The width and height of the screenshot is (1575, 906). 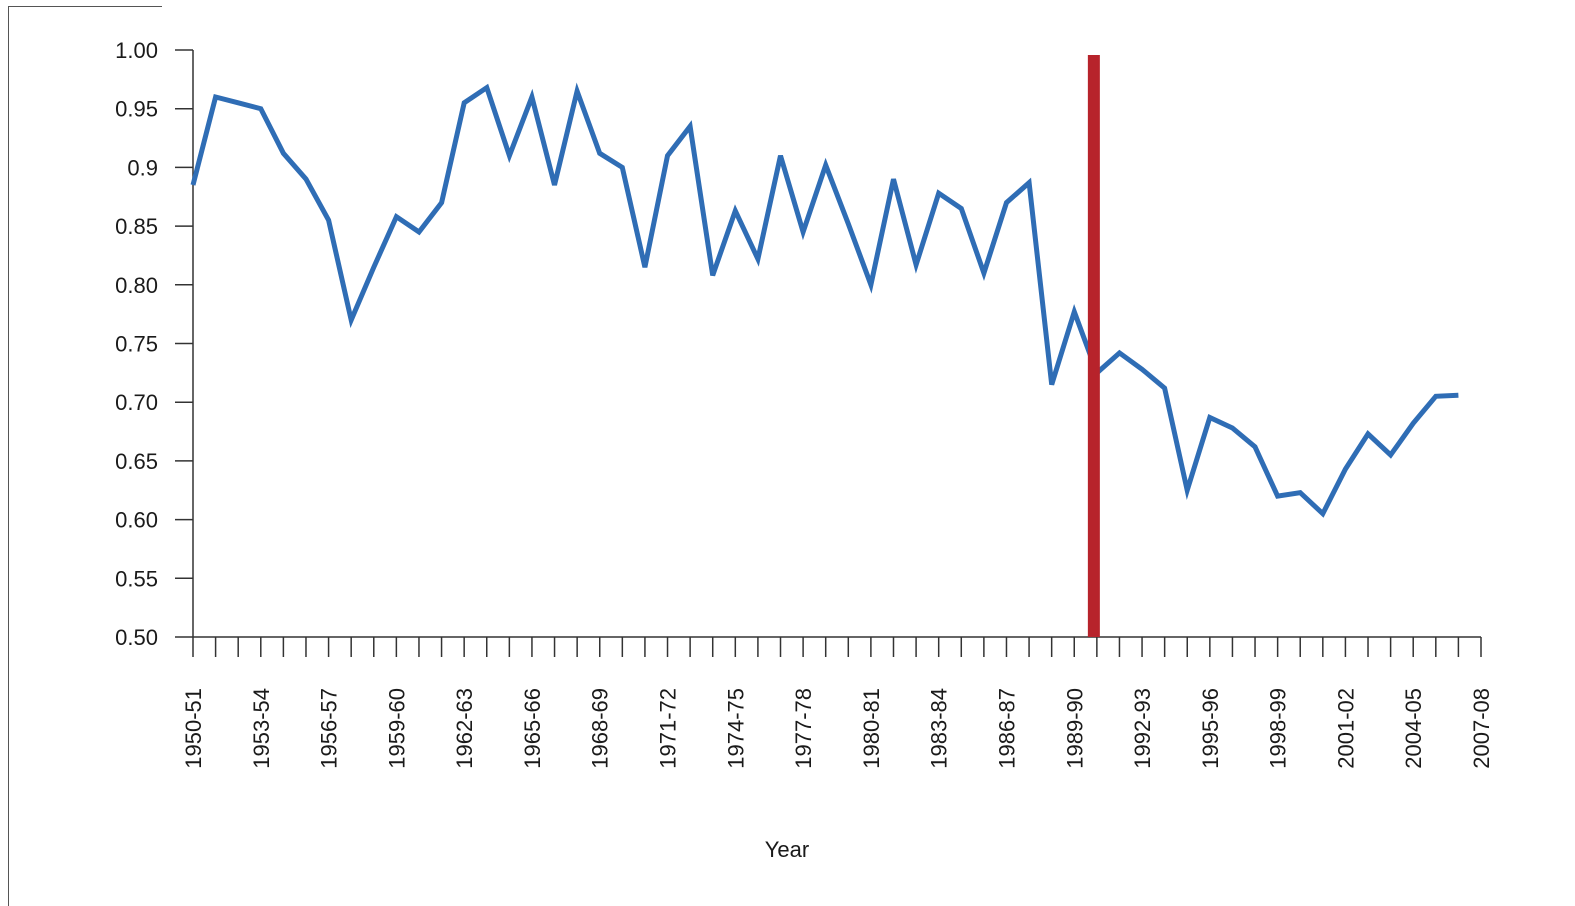 I want to click on x-tick-label: 1995-96, so click(x=1210, y=728).